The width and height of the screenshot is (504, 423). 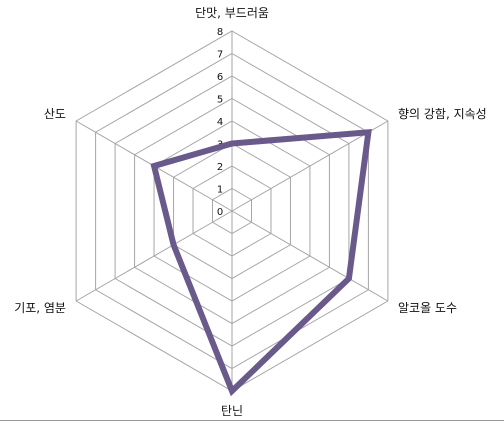 What do you see at coordinates (55, 114) in the screenshot?
I see `axis-label-5: 산도` at bounding box center [55, 114].